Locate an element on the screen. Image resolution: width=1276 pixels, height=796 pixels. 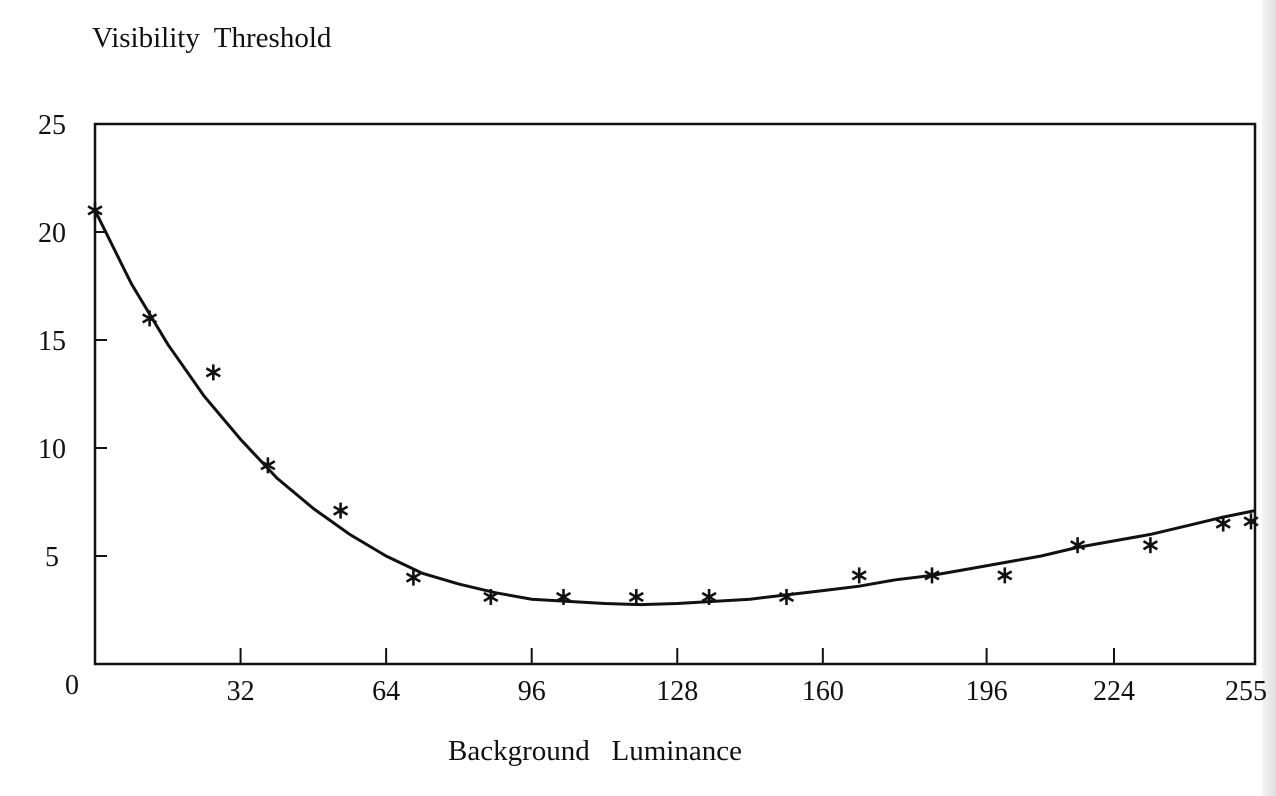
y-tick-label: 5 is located at coordinates (52, 557).